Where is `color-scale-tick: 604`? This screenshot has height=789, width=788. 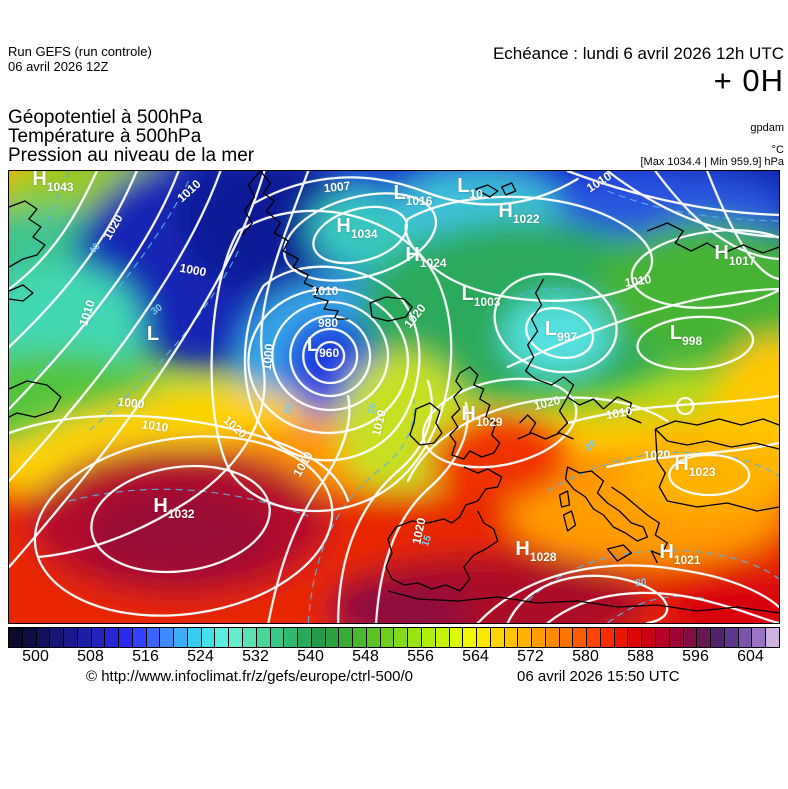
color-scale-tick: 604 is located at coordinates (750, 656).